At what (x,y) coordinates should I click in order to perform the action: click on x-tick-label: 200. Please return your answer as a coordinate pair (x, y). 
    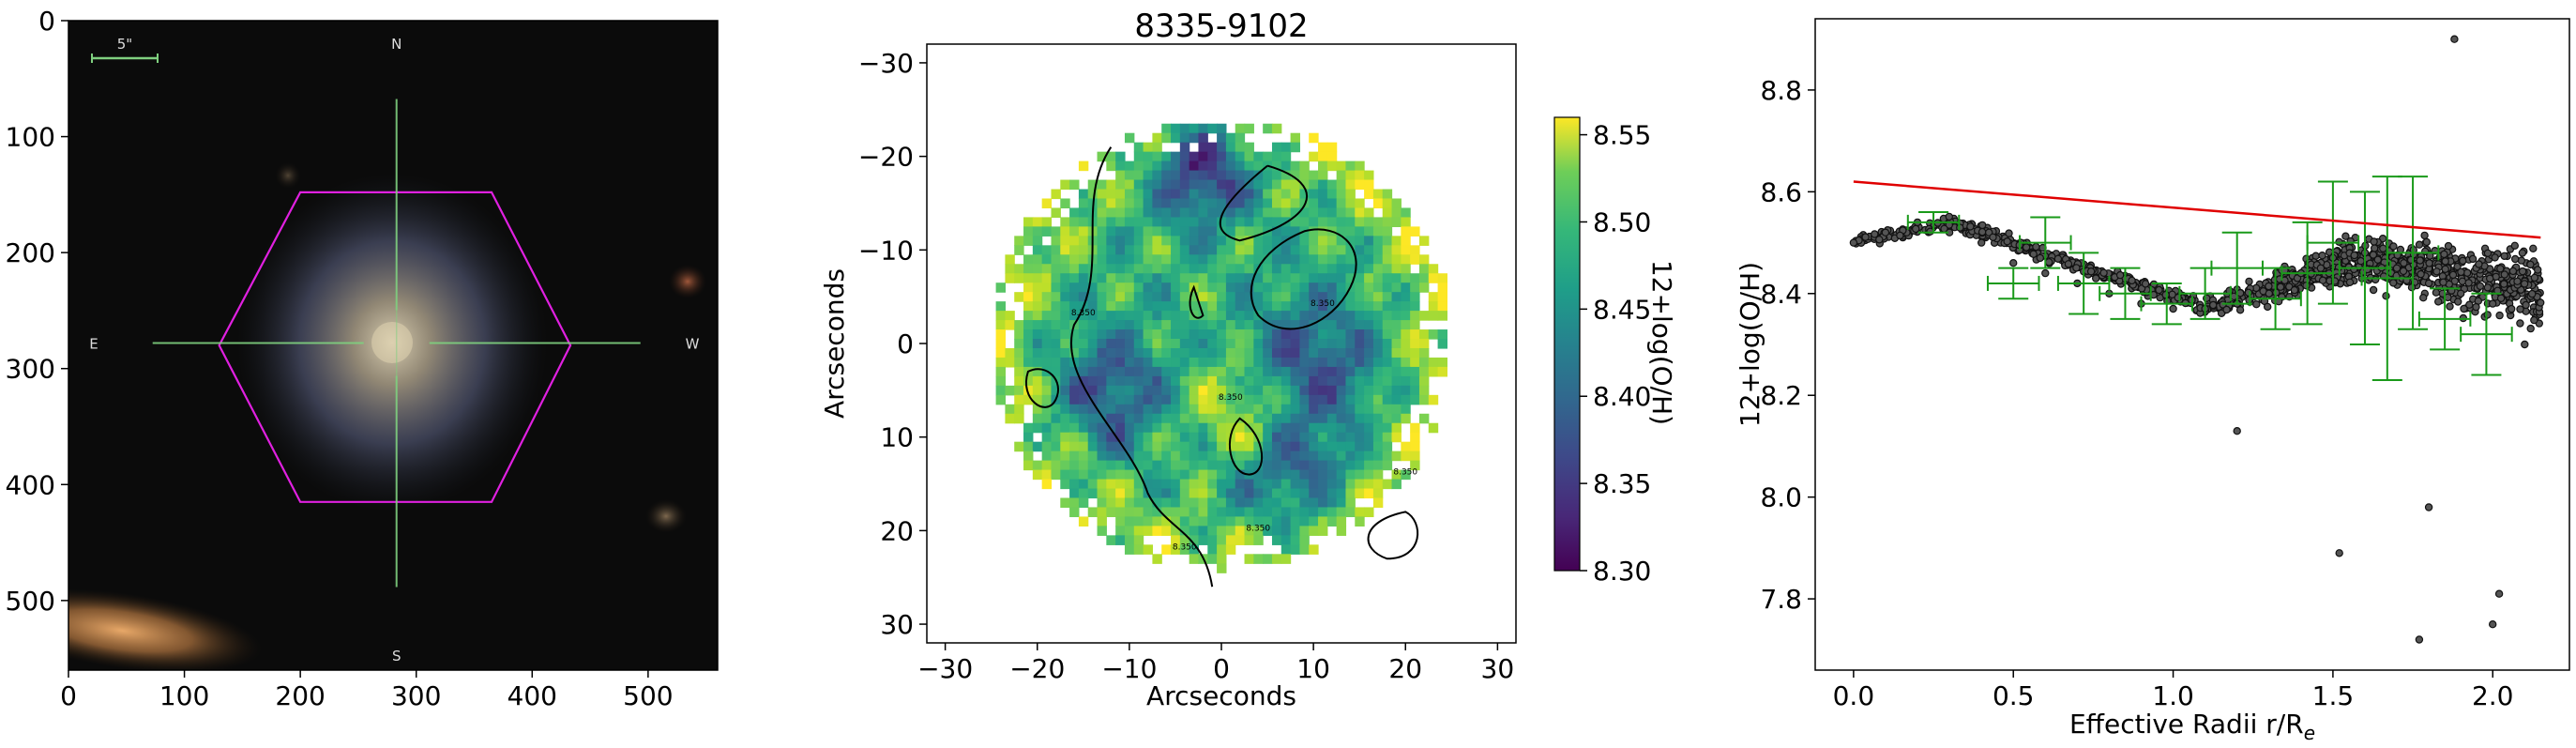
    Looking at the image, I should click on (300, 695).